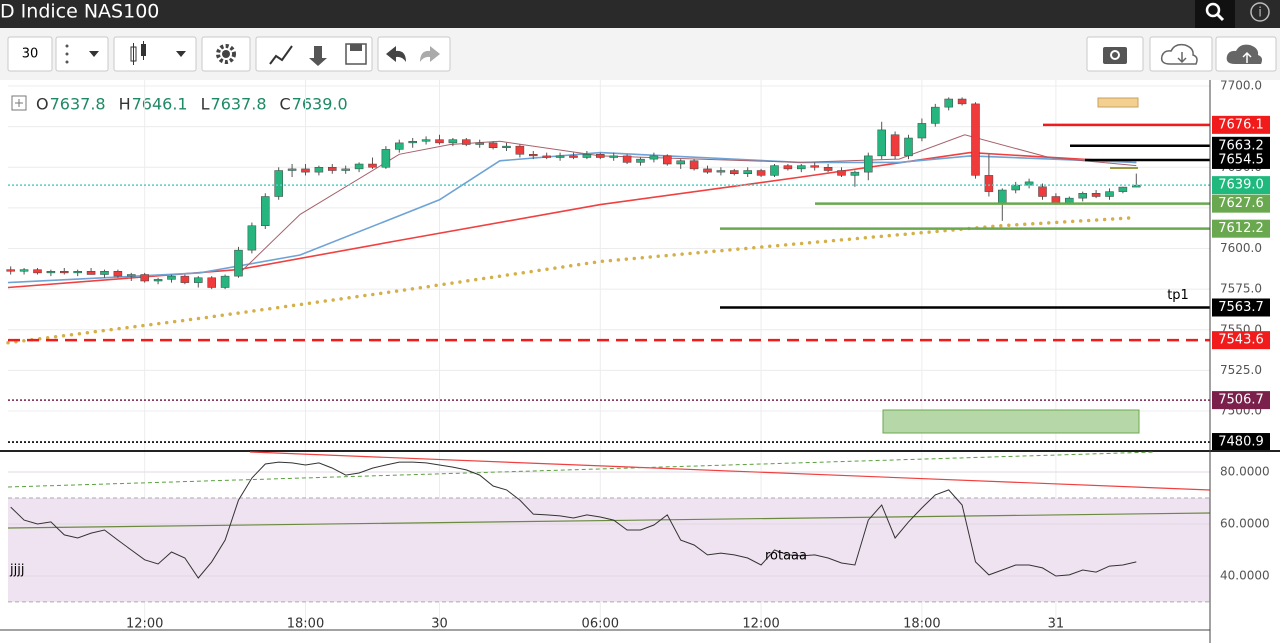 This screenshot has width=1280, height=643. Describe the element at coordinates (1181, 54) in the screenshot. I see `cloud-download` at that location.